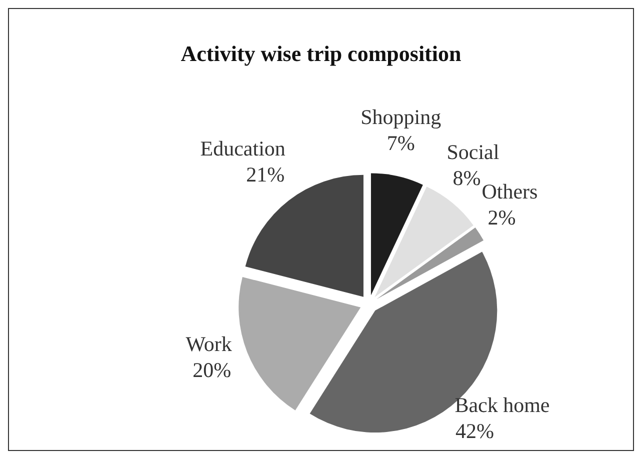 The image size is (642, 459). Describe the element at coordinates (321, 53) in the screenshot. I see `chart-title: Activity wise trip composition` at that location.